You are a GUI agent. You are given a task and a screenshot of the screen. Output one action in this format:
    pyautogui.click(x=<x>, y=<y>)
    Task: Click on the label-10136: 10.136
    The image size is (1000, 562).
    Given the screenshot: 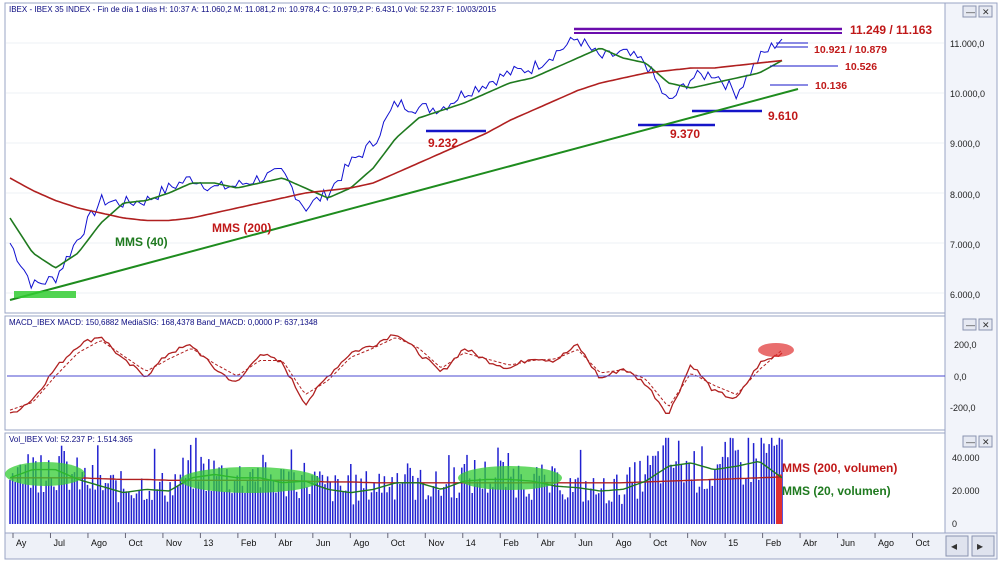 What is the action you would take?
    pyautogui.click(x=831, y=86)
    